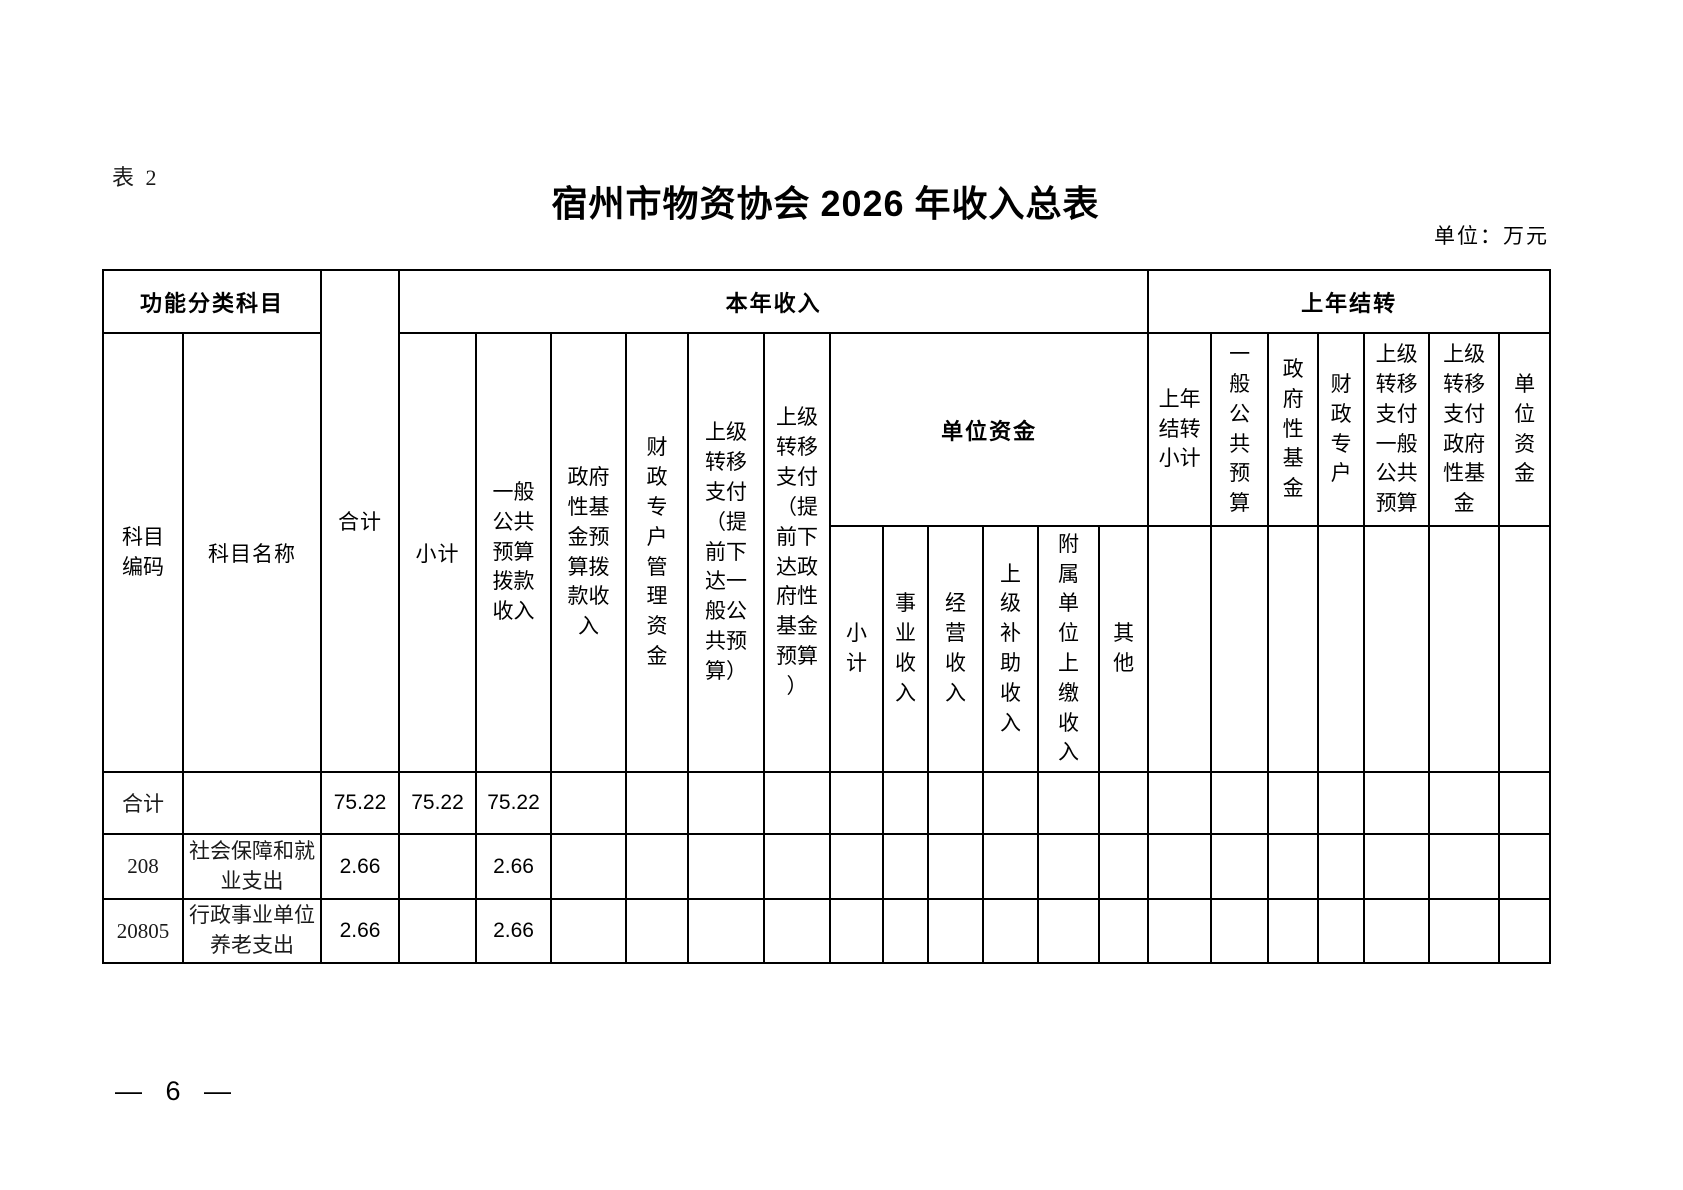 The height and width of the screenshot is (1190, 1683). I want to click on header-co-transfer-gov-fund: 上级转移支付政府性基金, so click(1464, 429).